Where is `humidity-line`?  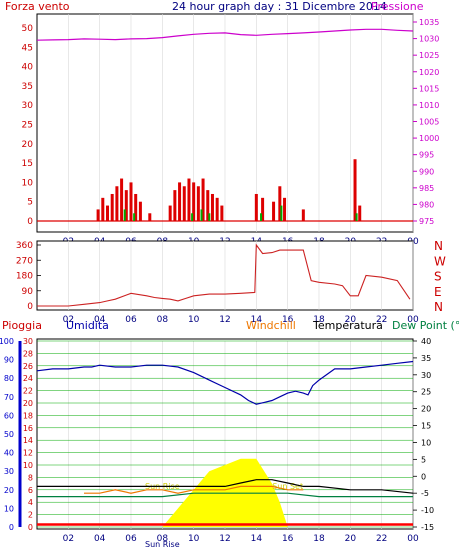
humidity-line is located at coordinates (225, 382).